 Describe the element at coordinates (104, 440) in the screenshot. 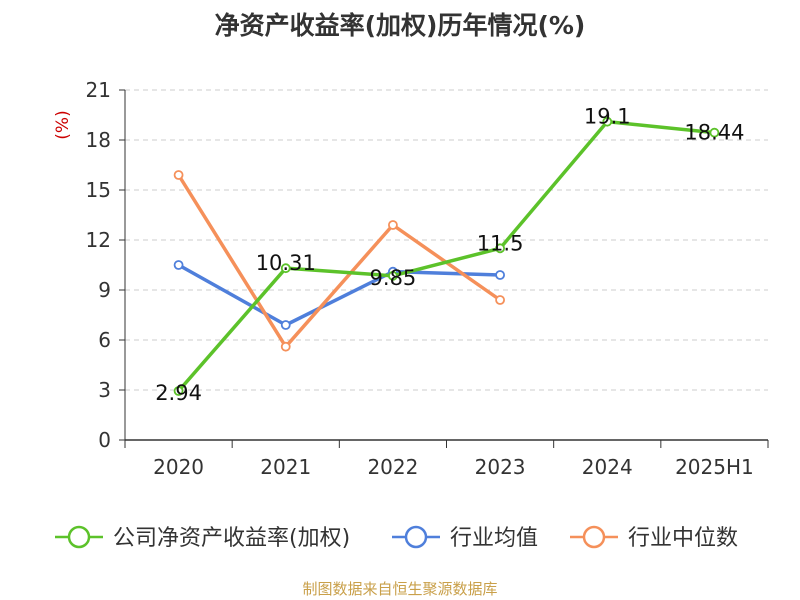

I see `y-tick-label: 0` at that location.